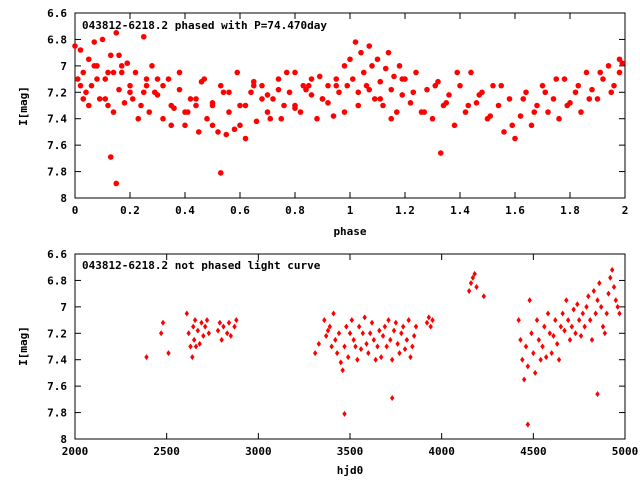  I want to click on x-tick-label: 1.8, so click(570, 210).